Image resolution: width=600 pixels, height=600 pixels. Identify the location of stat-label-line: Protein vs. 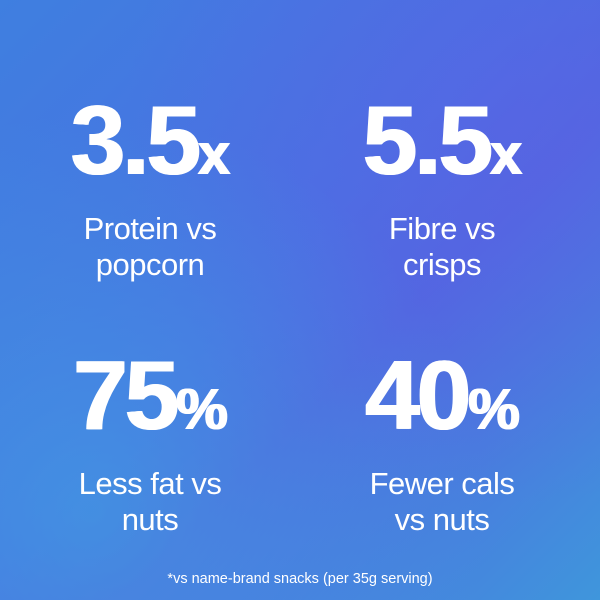
(150, 228).